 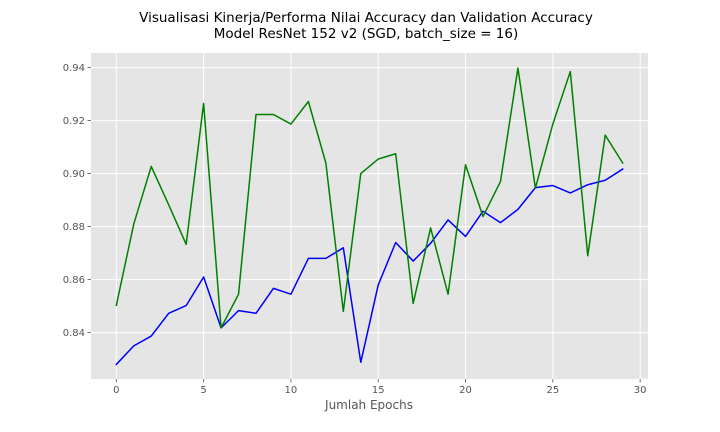 I want to click on x-tick-label: 30, so click(x=640, y=390).